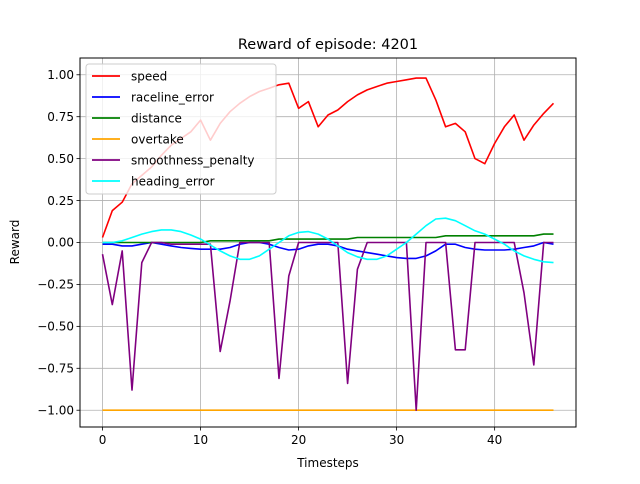 The height and width of the screenshot is (484, 640). Describe the element at coordinates (494, 440) in the screenshot. I see `x-tick-label: 40` at that location.